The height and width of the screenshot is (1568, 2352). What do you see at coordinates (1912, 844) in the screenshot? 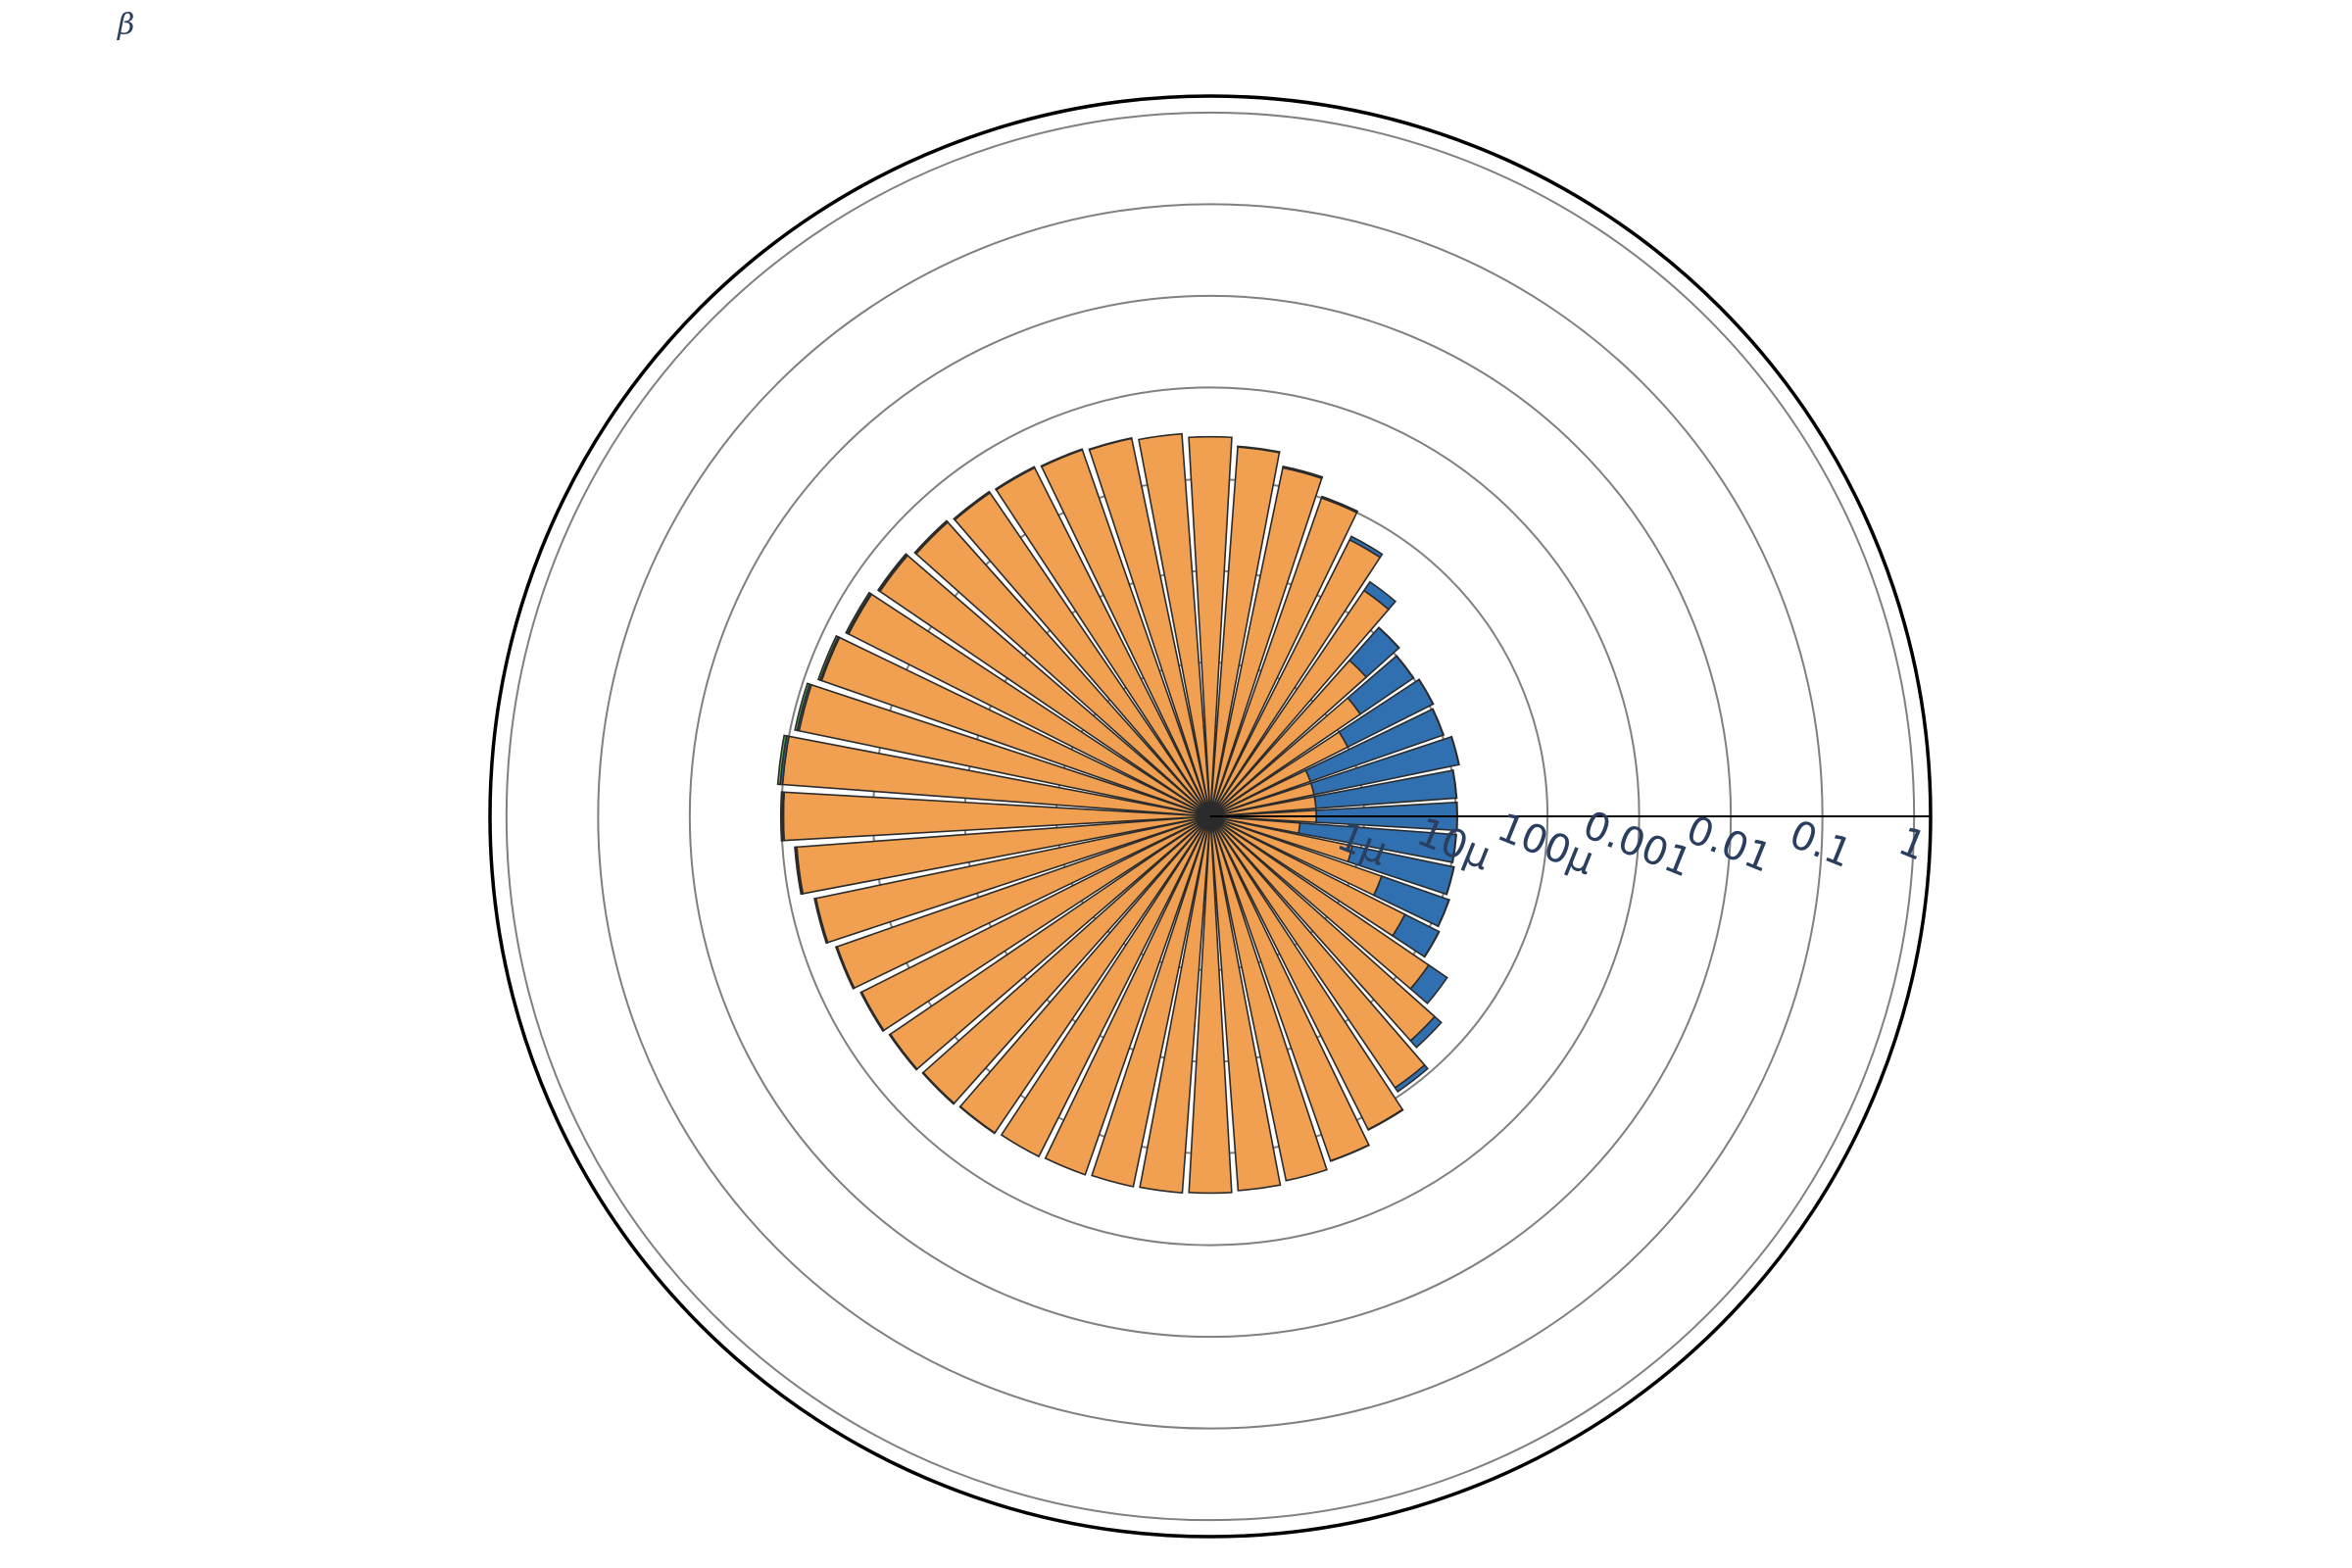
I see `radial-tick-label: 1` at bounding box center [1912, 844].